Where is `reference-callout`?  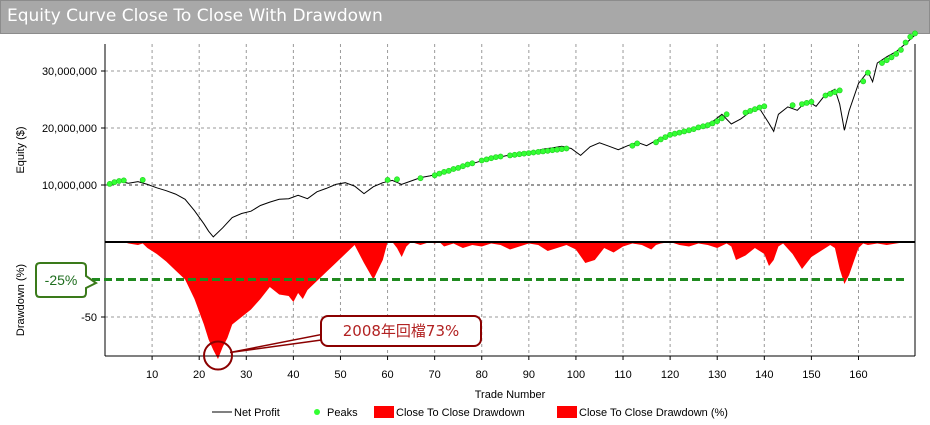
reference-callout is located at coordinates (66, 280).